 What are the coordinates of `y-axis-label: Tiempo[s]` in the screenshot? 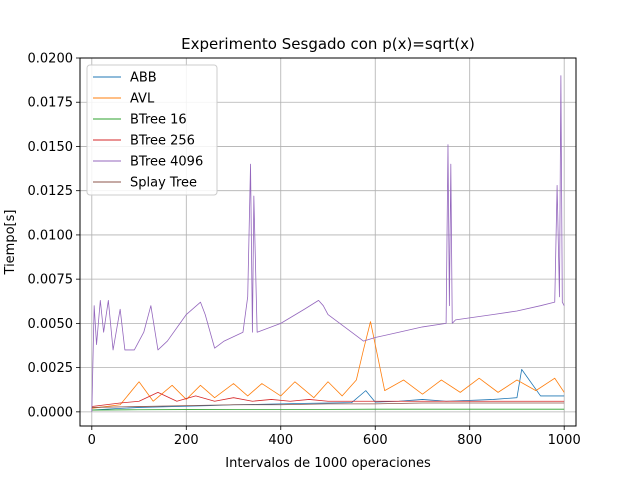 It's located at (10, 243).